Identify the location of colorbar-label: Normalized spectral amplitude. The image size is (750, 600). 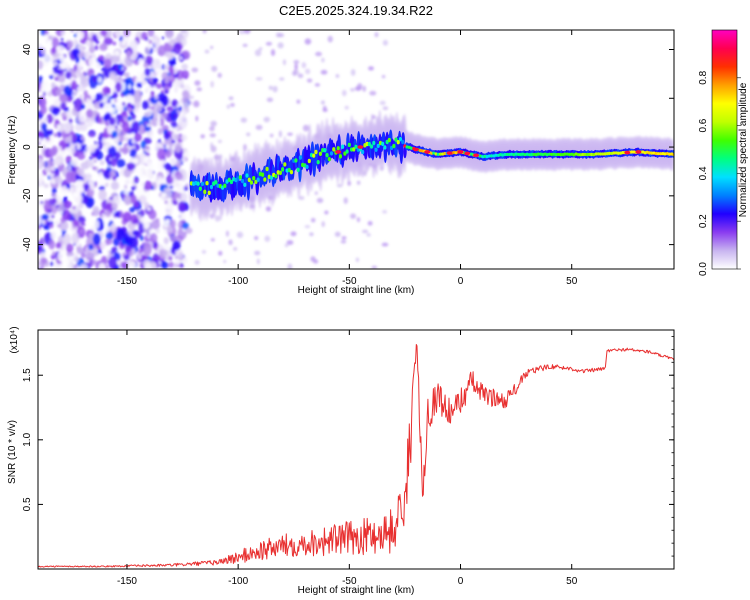
(743, 149).